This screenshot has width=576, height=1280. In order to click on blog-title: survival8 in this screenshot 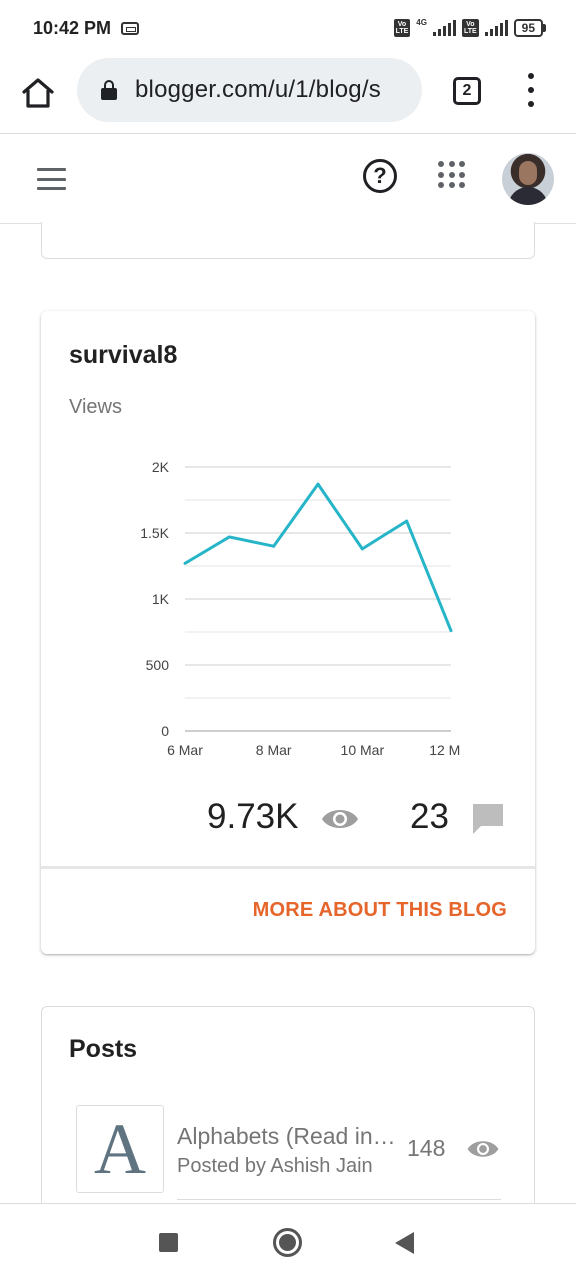, I will do `click(123, 355)`.